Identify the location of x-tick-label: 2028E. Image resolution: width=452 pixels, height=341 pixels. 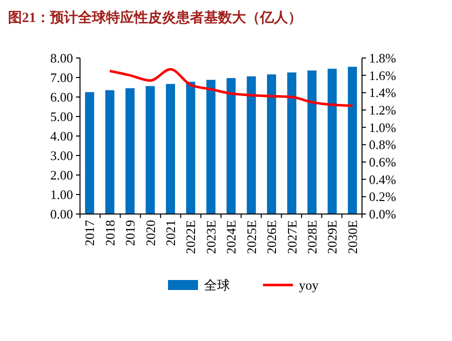
(312, 237).